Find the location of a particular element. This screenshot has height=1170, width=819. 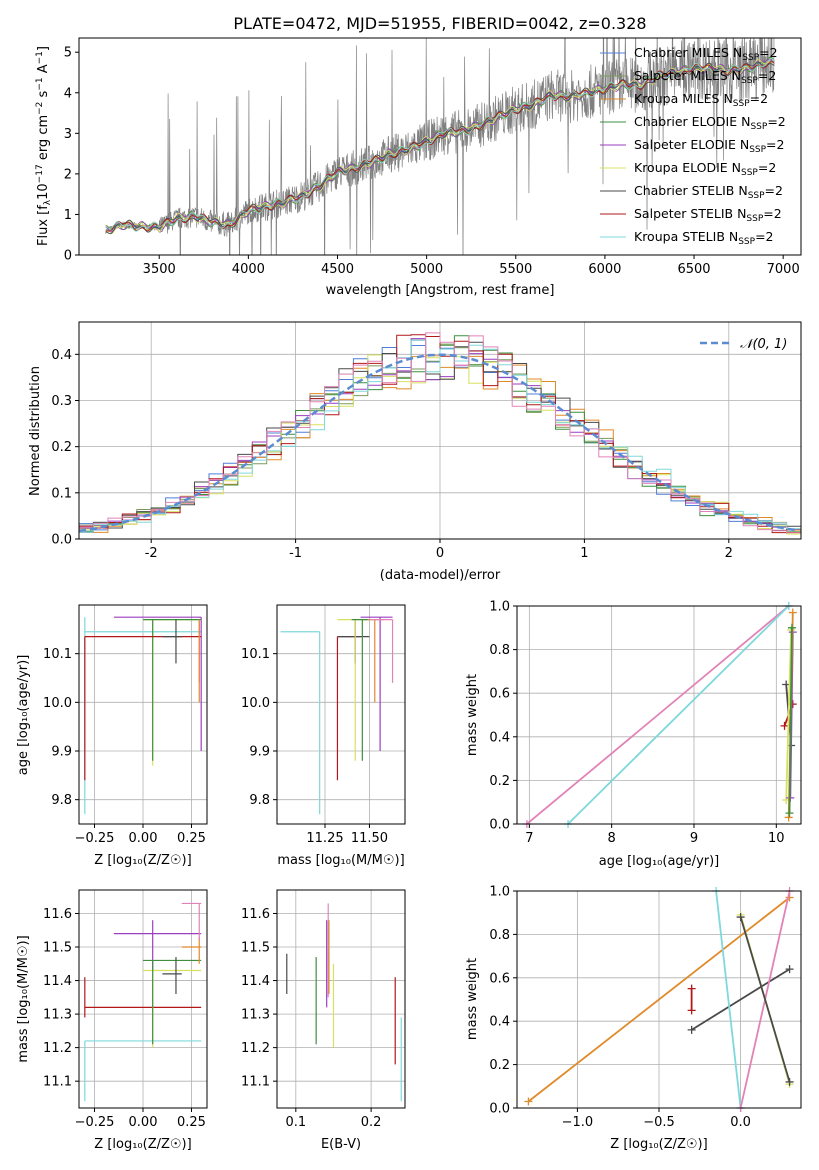

spectrum-ytick-label: 0 is located at coordinates (68, 256).